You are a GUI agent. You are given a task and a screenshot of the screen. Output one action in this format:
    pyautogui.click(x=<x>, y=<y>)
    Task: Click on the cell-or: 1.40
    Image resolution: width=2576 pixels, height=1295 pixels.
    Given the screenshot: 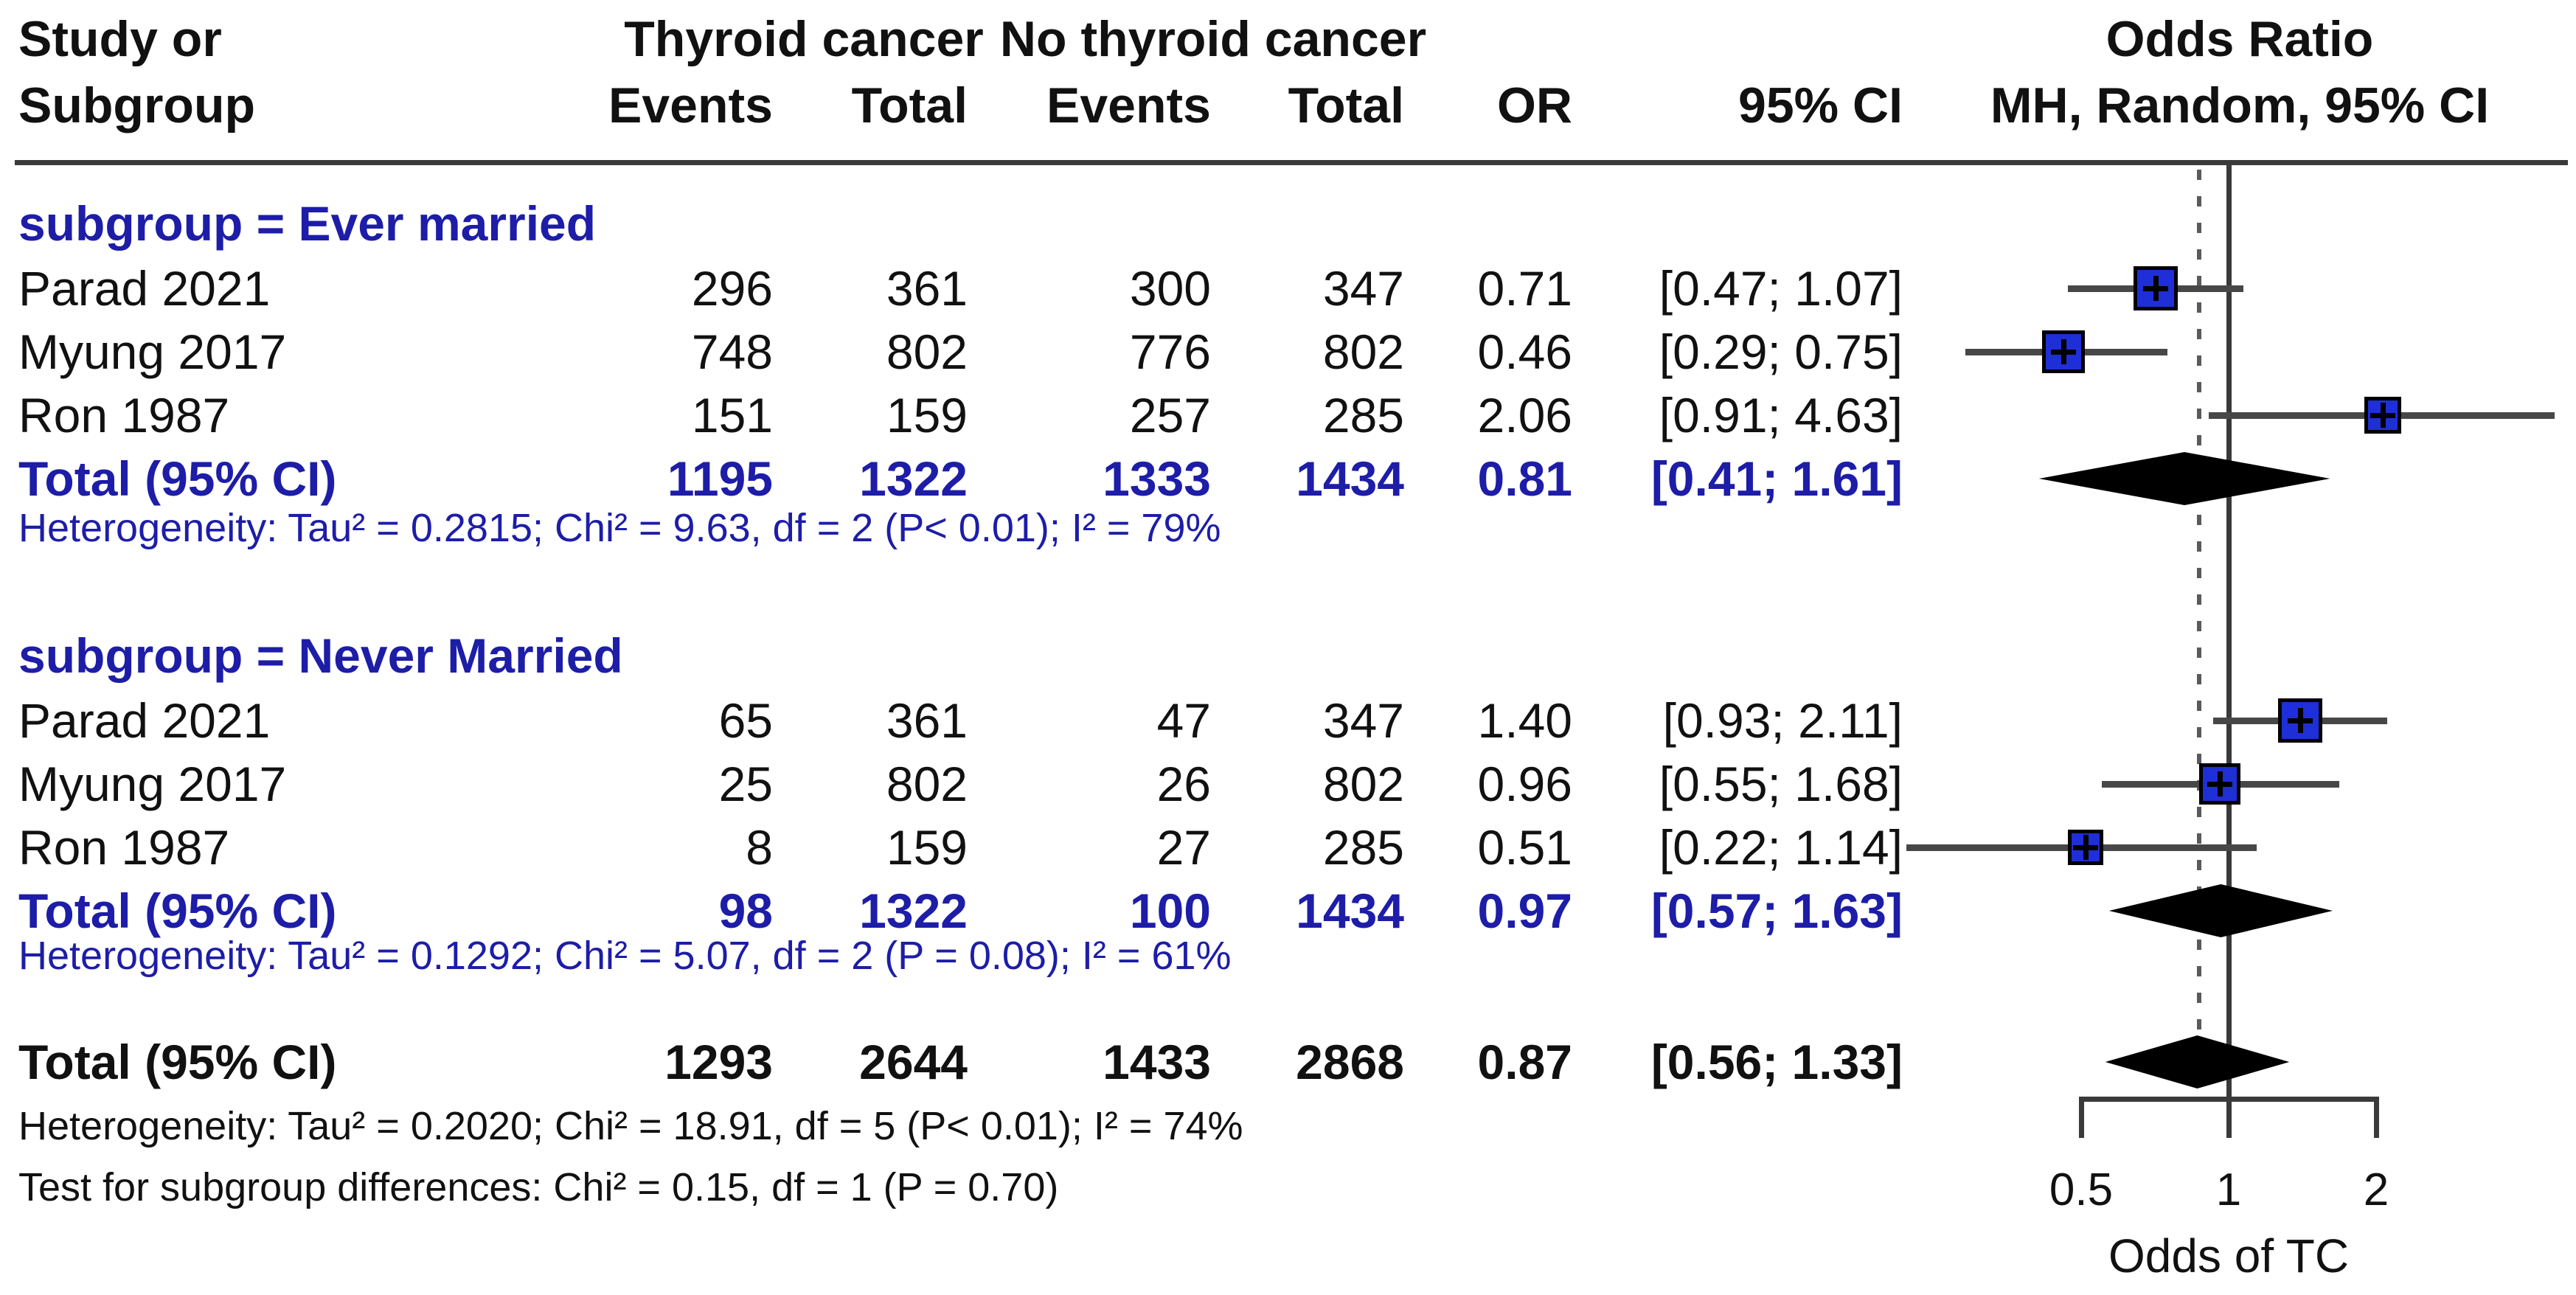 What is the action you would take?
    pyautogui.click(x=1524, y=720)
    